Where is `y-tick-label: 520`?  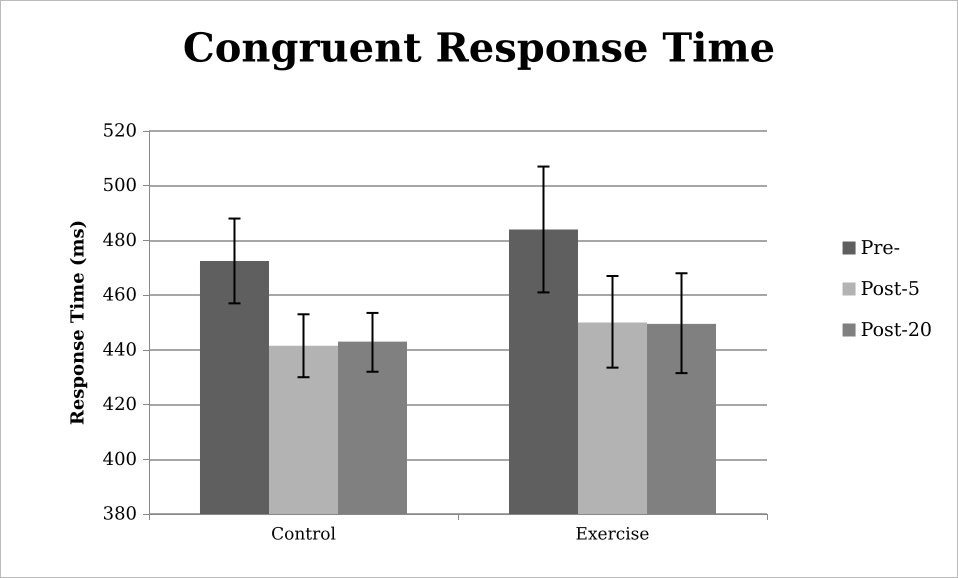
y-tick-label: 520 is located at coordinates (119, 131).